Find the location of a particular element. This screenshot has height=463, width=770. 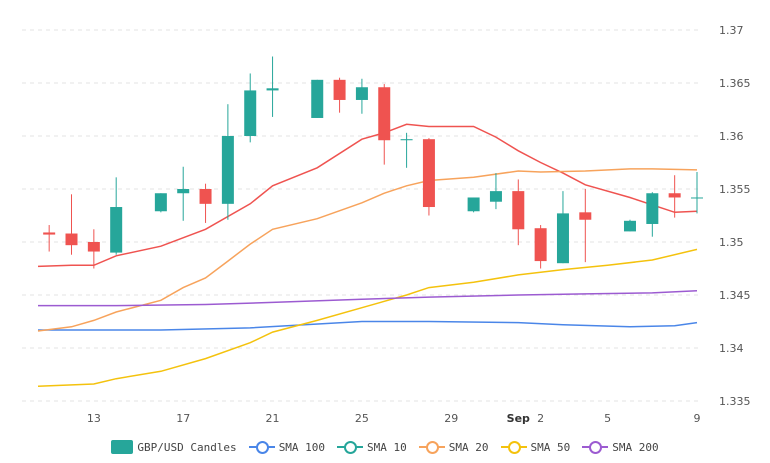

y-tick-label: 1.345 is located at coordinates (735, 295).